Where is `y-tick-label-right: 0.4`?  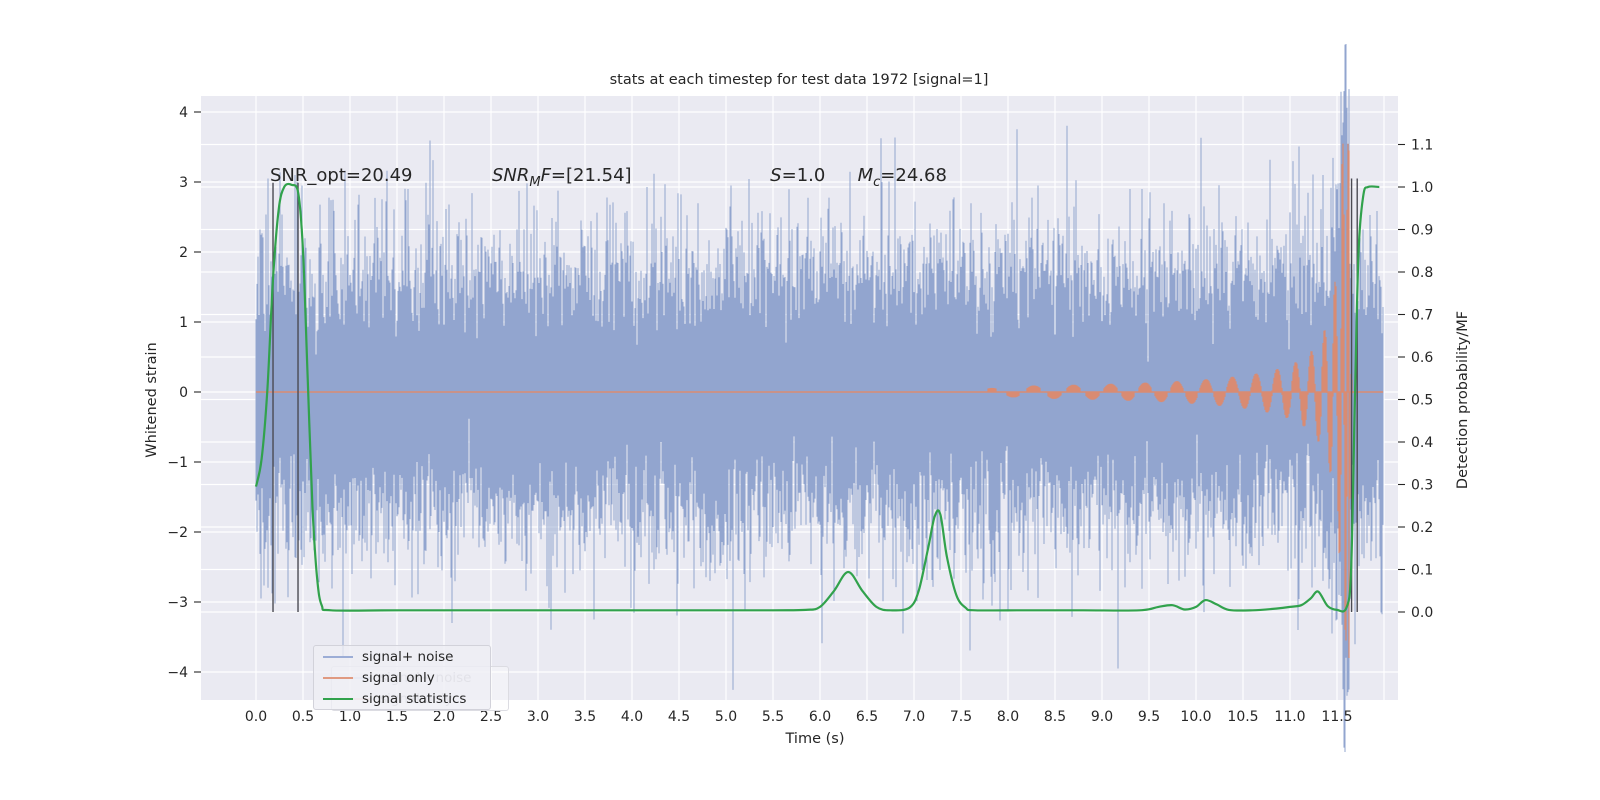 y-tick-label-right: 0.4 is located at coordinates (1422, 443).